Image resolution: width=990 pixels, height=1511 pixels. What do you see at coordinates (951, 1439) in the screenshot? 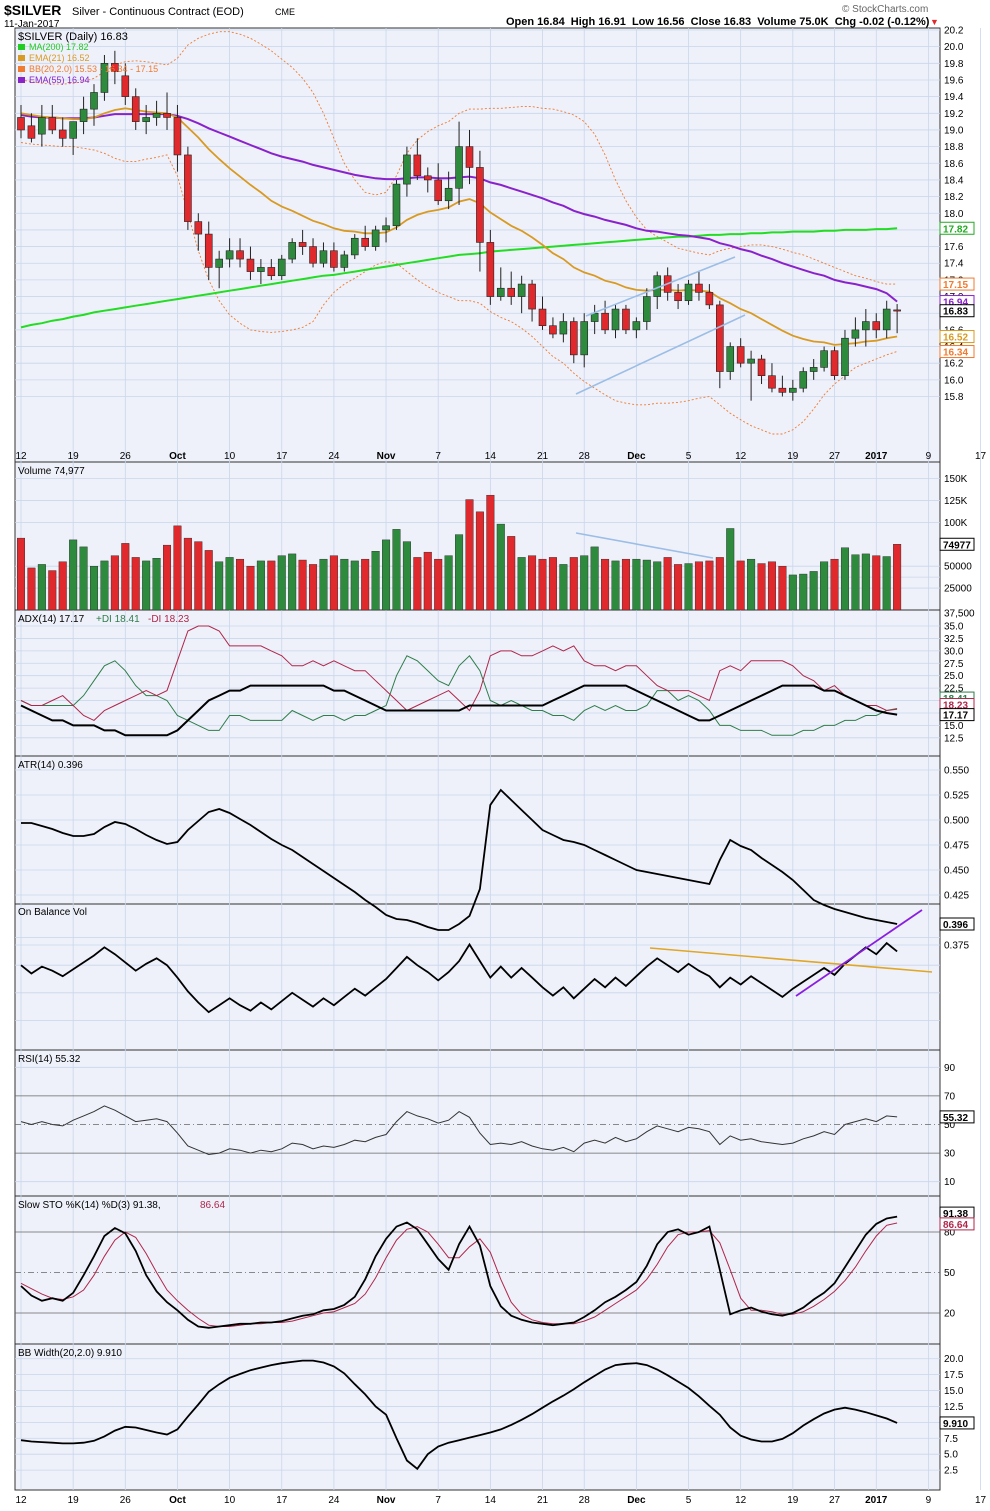
I see `bbw-axis-tick-label: 7.5` at bounding box center [951, 1439].